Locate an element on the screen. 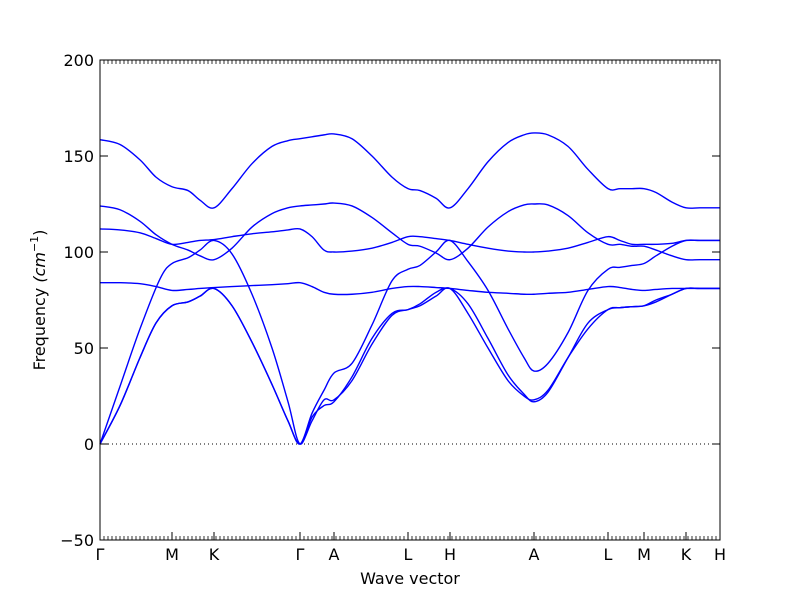 The height and width of the screenshot is (600, 800). y-tick-label: 50 is located at coordinates (84, 348).